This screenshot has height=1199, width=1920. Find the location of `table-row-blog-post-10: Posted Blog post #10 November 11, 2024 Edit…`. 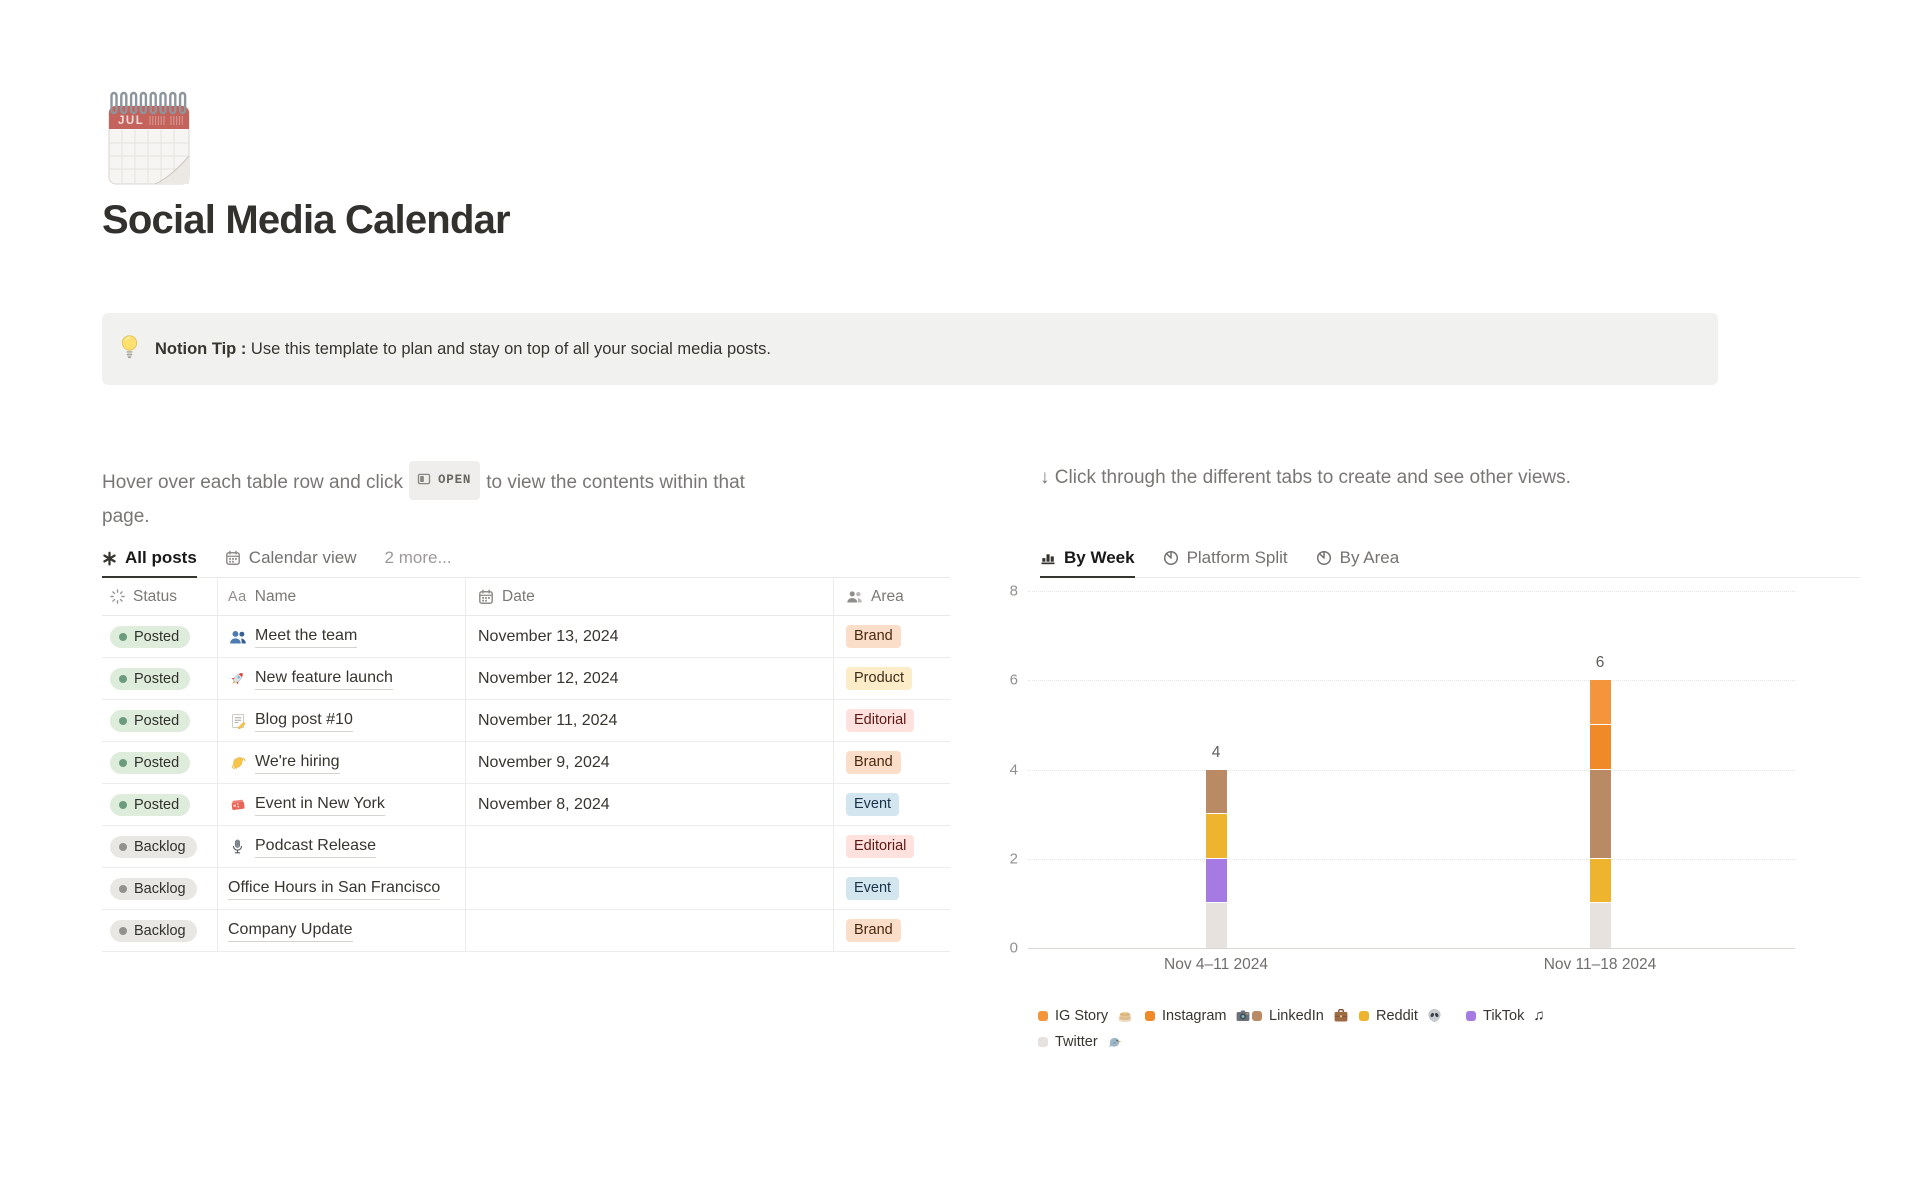

table-row-blog-post-10: Posted Blog post #10 November 11, 2024 Edit… is located at coordinates (526, 721).